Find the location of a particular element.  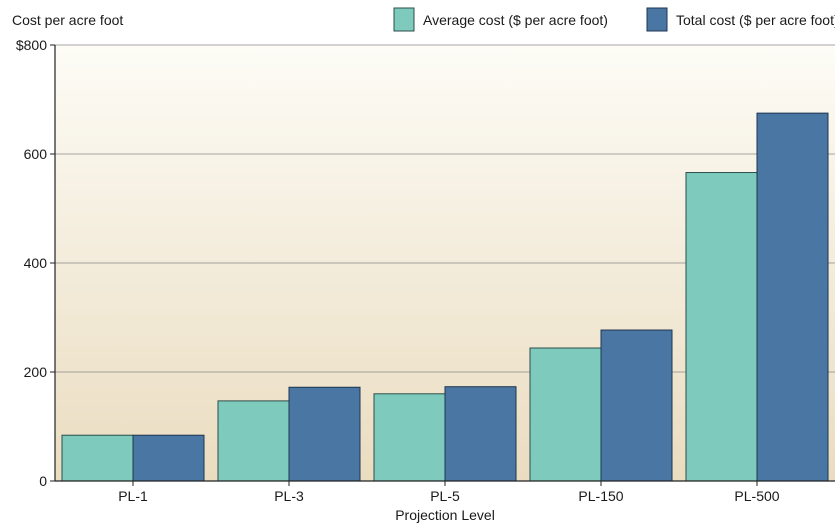

x-tick-label: PL-3 is located at coordinates (289, 496).